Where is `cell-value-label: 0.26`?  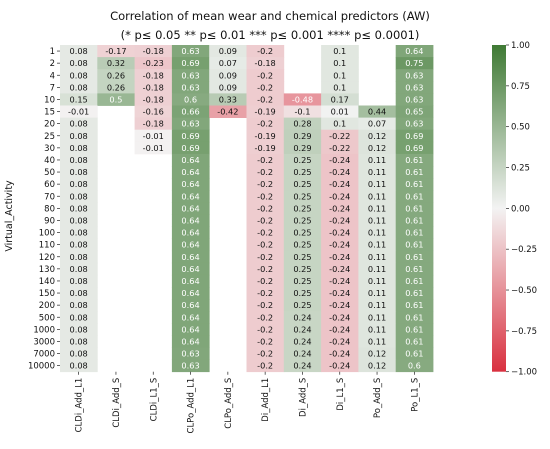
cell-value-label: 0.26 is located at coordinates (116, 75).